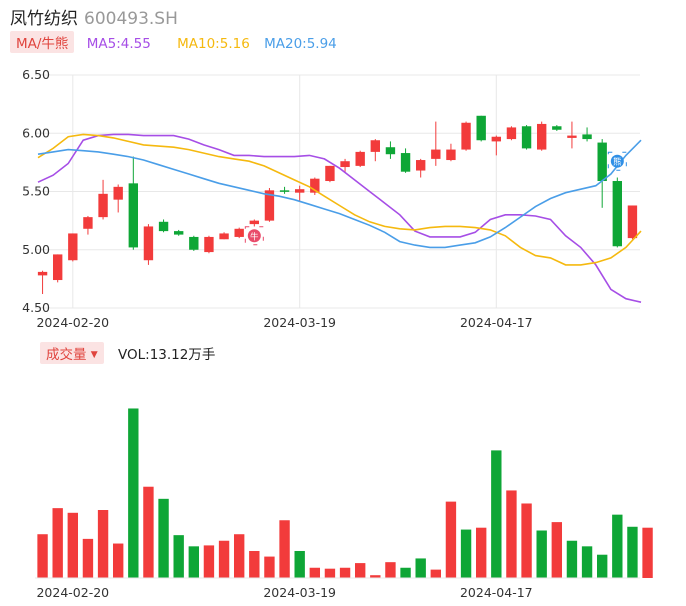 The width and height of the screenshot is (686, 606). I want to click on volume-date-axis: 2024-02-20 2024-03-19 2024-04-17, so click(284, 592).